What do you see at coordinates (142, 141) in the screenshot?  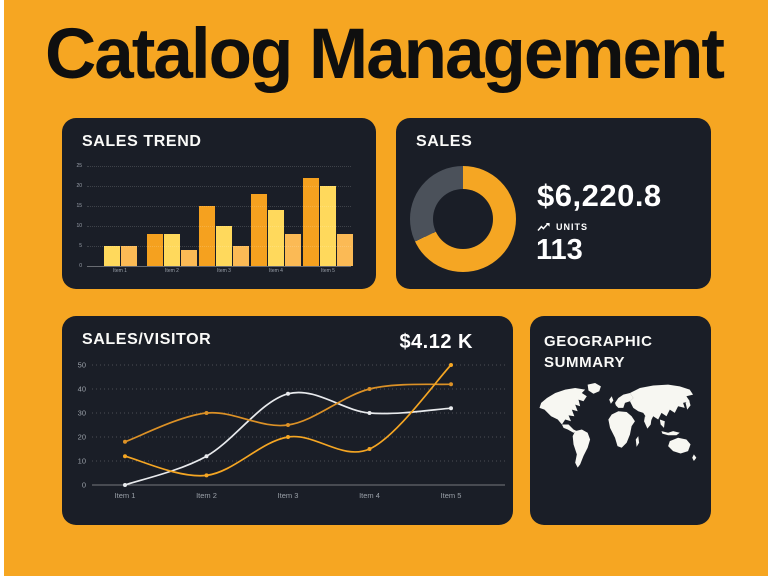 I see `sales-trend-title: SALES TREND` at bounding box center [142, 141].